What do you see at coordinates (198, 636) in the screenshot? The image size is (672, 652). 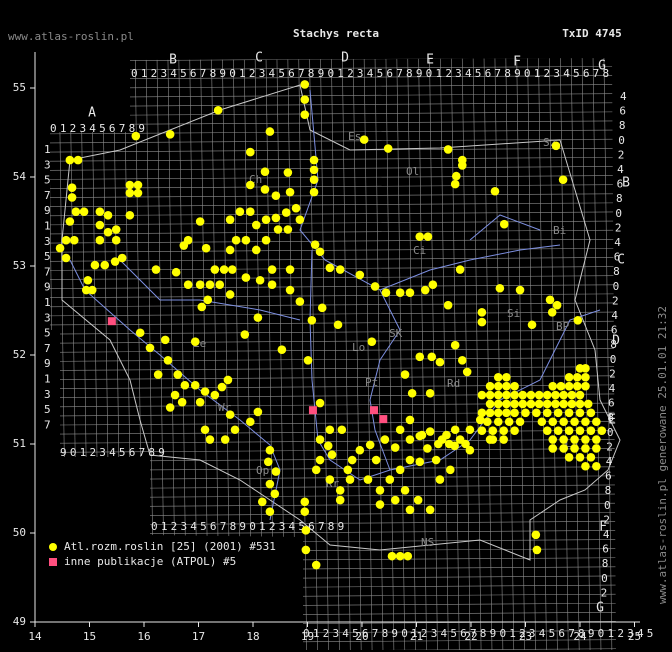 I see `x-tick-label: 17` at bounding box center [198, 636].